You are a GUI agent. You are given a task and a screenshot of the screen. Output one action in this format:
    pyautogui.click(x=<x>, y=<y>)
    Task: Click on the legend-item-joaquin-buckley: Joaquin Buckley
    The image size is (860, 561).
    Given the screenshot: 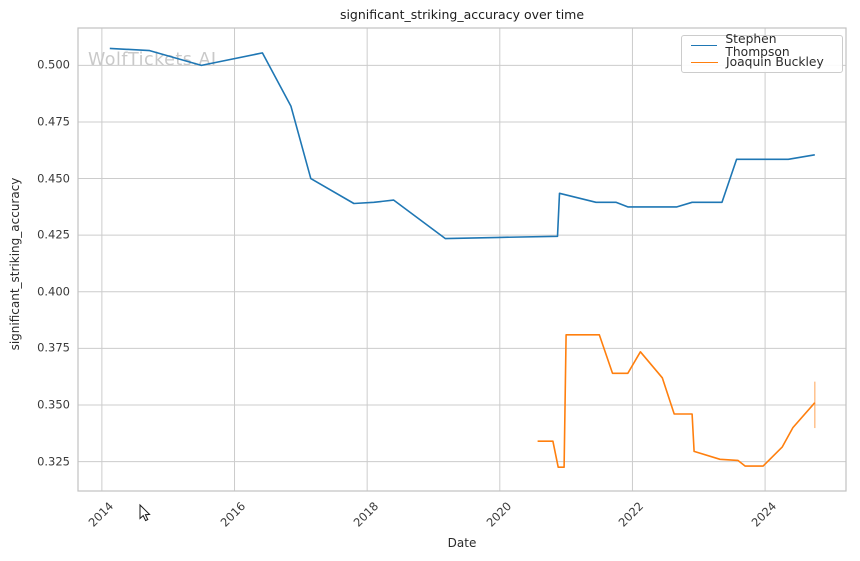 What is the action you would take?
    pyautogui.click(x=762, y=62)
    